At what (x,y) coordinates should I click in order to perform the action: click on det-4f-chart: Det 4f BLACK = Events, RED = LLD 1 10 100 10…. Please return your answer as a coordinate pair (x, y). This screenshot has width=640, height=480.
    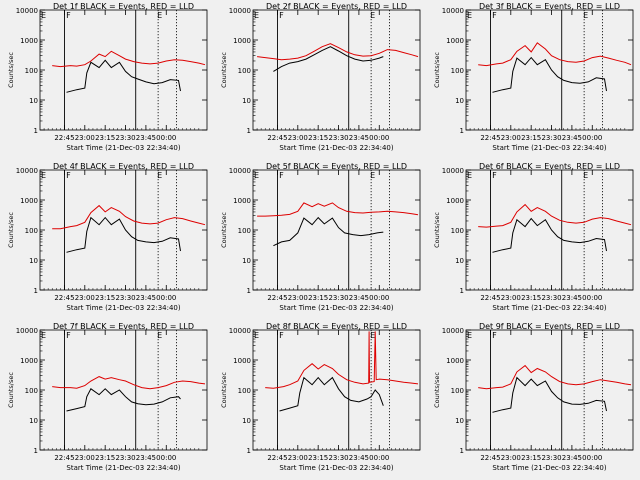
    Looking at the image, I should click on (107, 237).